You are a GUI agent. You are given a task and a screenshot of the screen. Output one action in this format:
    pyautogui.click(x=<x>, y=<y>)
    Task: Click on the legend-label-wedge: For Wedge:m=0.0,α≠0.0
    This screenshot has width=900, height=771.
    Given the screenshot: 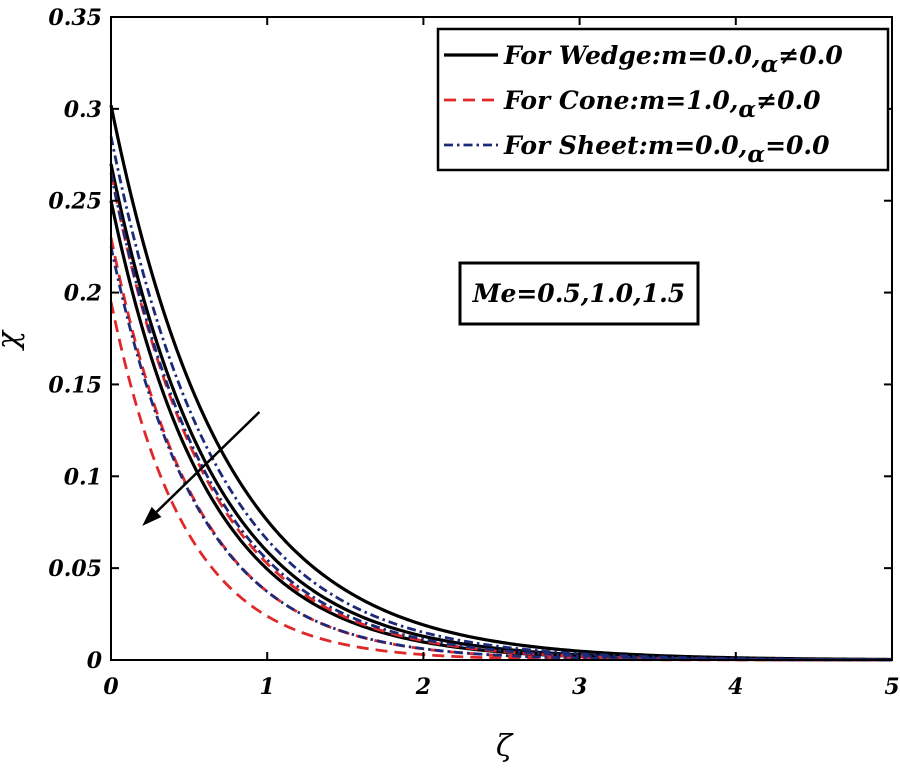 What is the action you would take?
    pyautogui.click(x=673, y=59)
    